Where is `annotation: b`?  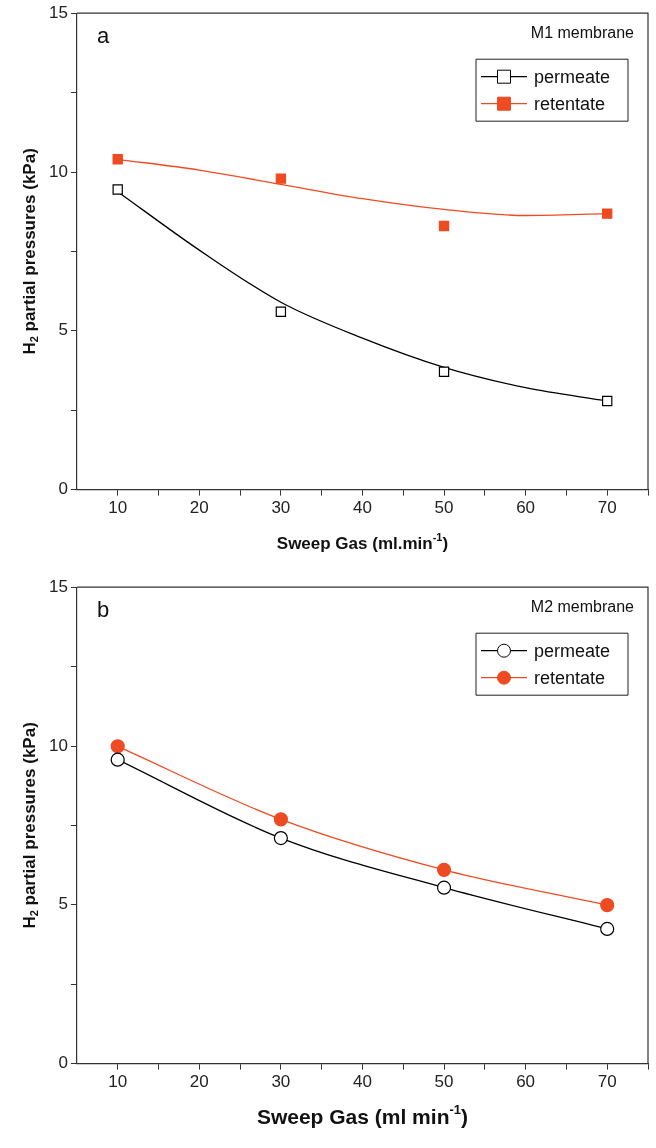 annotation: b is located at coordinates (103, 610).